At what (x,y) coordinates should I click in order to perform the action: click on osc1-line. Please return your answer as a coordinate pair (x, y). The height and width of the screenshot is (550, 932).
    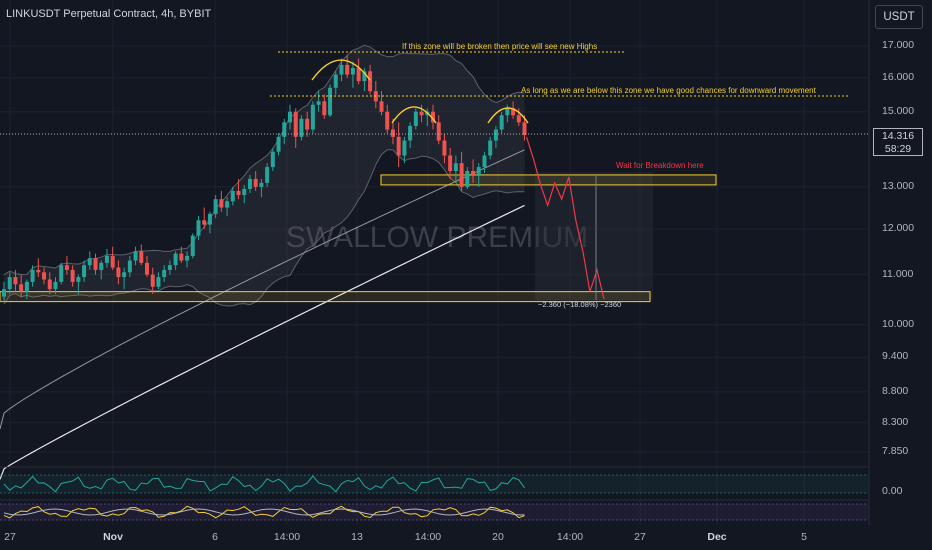
    Looking at the image, I should click on (264, 484).